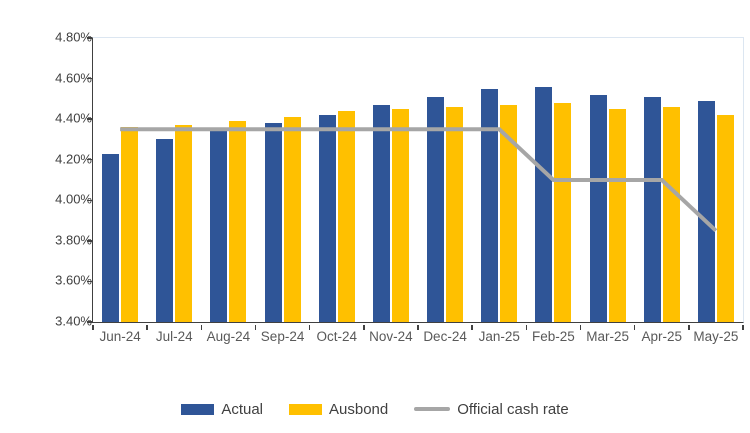  What do you see at coordinates (73, 78) in the screenshot?
I see `y-tick-label: 4.60%` at bounding box center [73, 78].